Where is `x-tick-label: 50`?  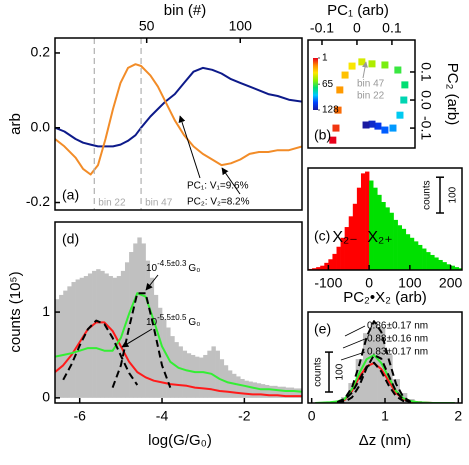 x-tick-label: 50 is located at coordinates (147, 26).